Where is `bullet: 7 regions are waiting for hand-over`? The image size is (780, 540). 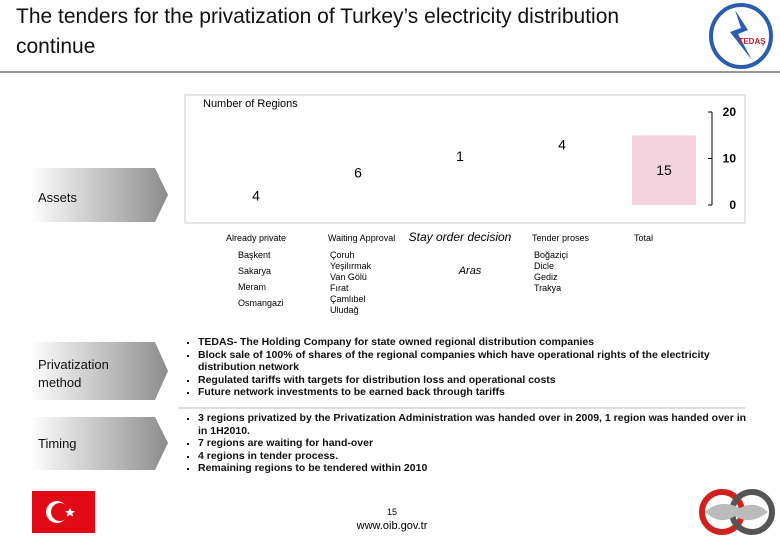
bullet: 7 regions are waiting for hand-over is located at coordinates (475, 443).